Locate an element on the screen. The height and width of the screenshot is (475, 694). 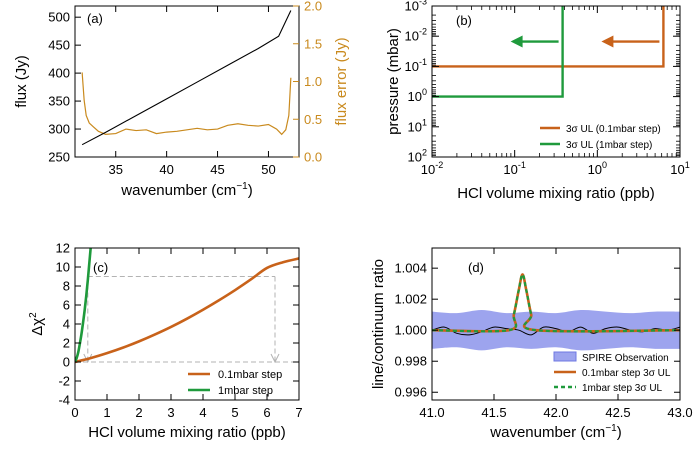
d-legend-label-band: SPIRE Observation is located at coordinates (625, 358).